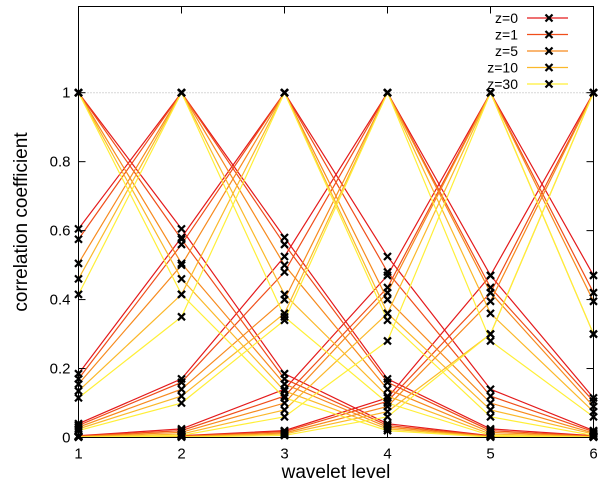 This screenshot has height=483, width=600. Describe the element at coordinates (66, 438) in the screenshot. I see `y-tick-label: 0` at that location.